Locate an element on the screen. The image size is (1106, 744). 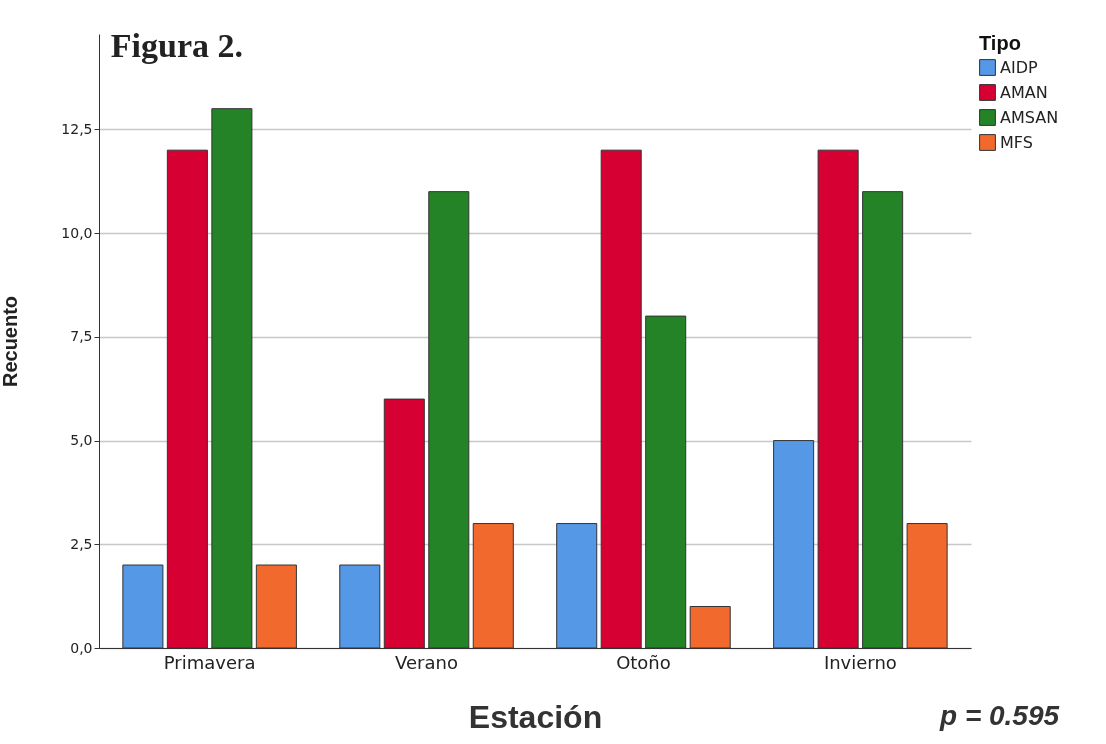
y-axis-title: Recuento is located at coordinates (11, 341).